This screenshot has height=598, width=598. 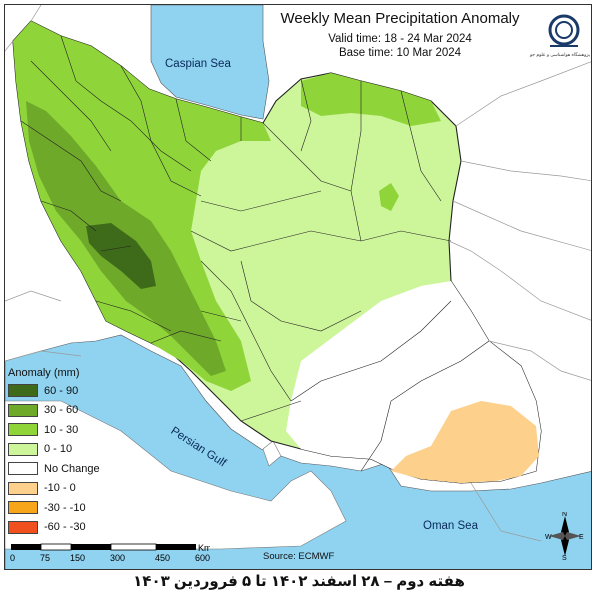 What do you see at coordinates (465, 442) in the screenshot?
I see `negative-anomaly-southeast` at bounding box center [465, 442].